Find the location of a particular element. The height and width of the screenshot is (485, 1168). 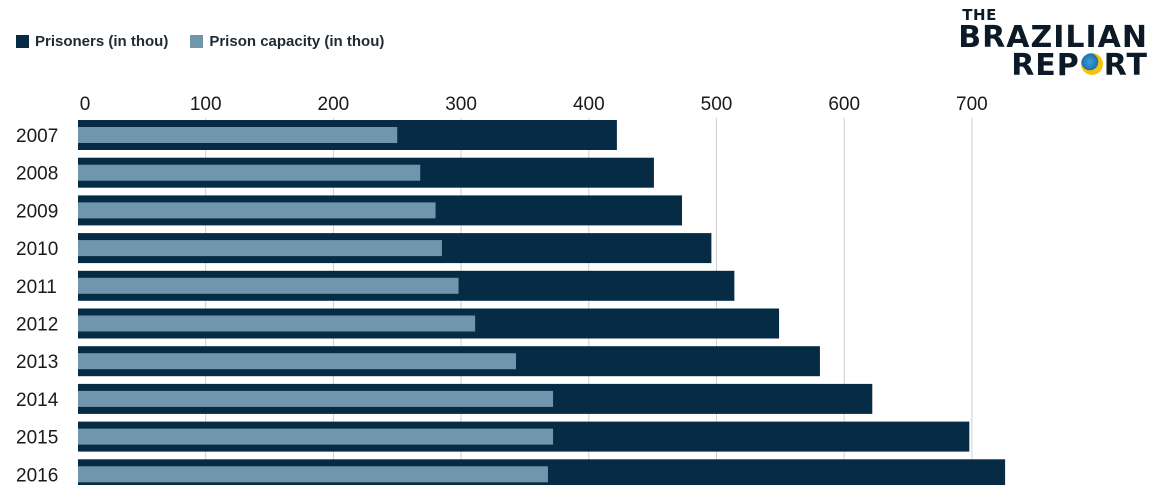

bar-capacity-2014 is located at coordinates (316, 398).